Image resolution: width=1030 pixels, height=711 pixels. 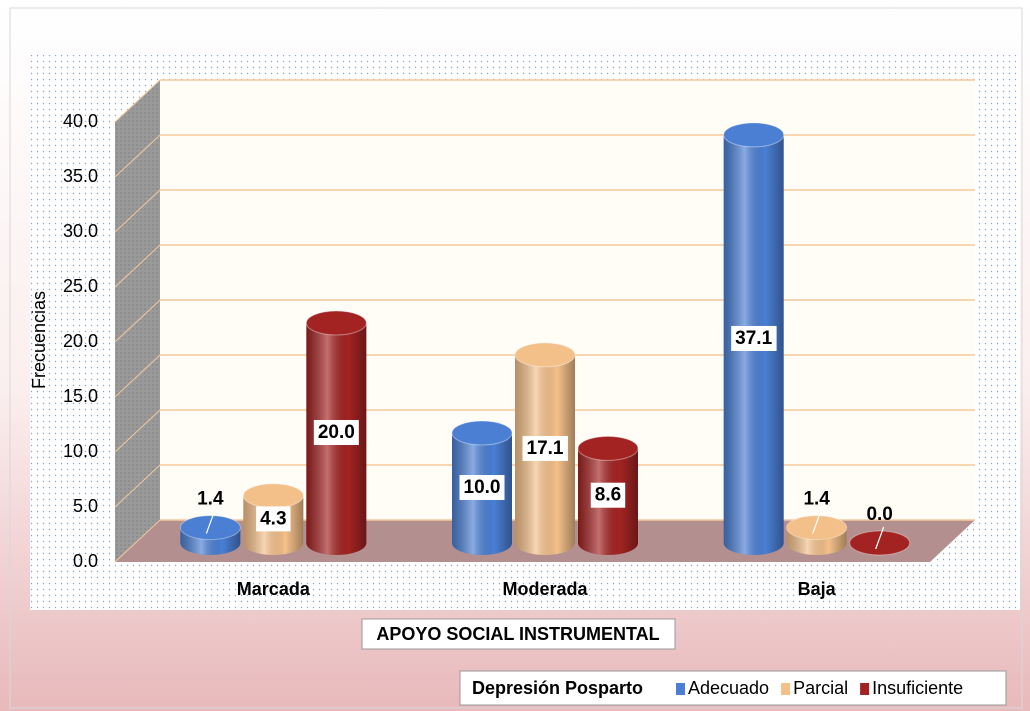 I want to click on data-label: 20.0, so click(x=336, y=432).